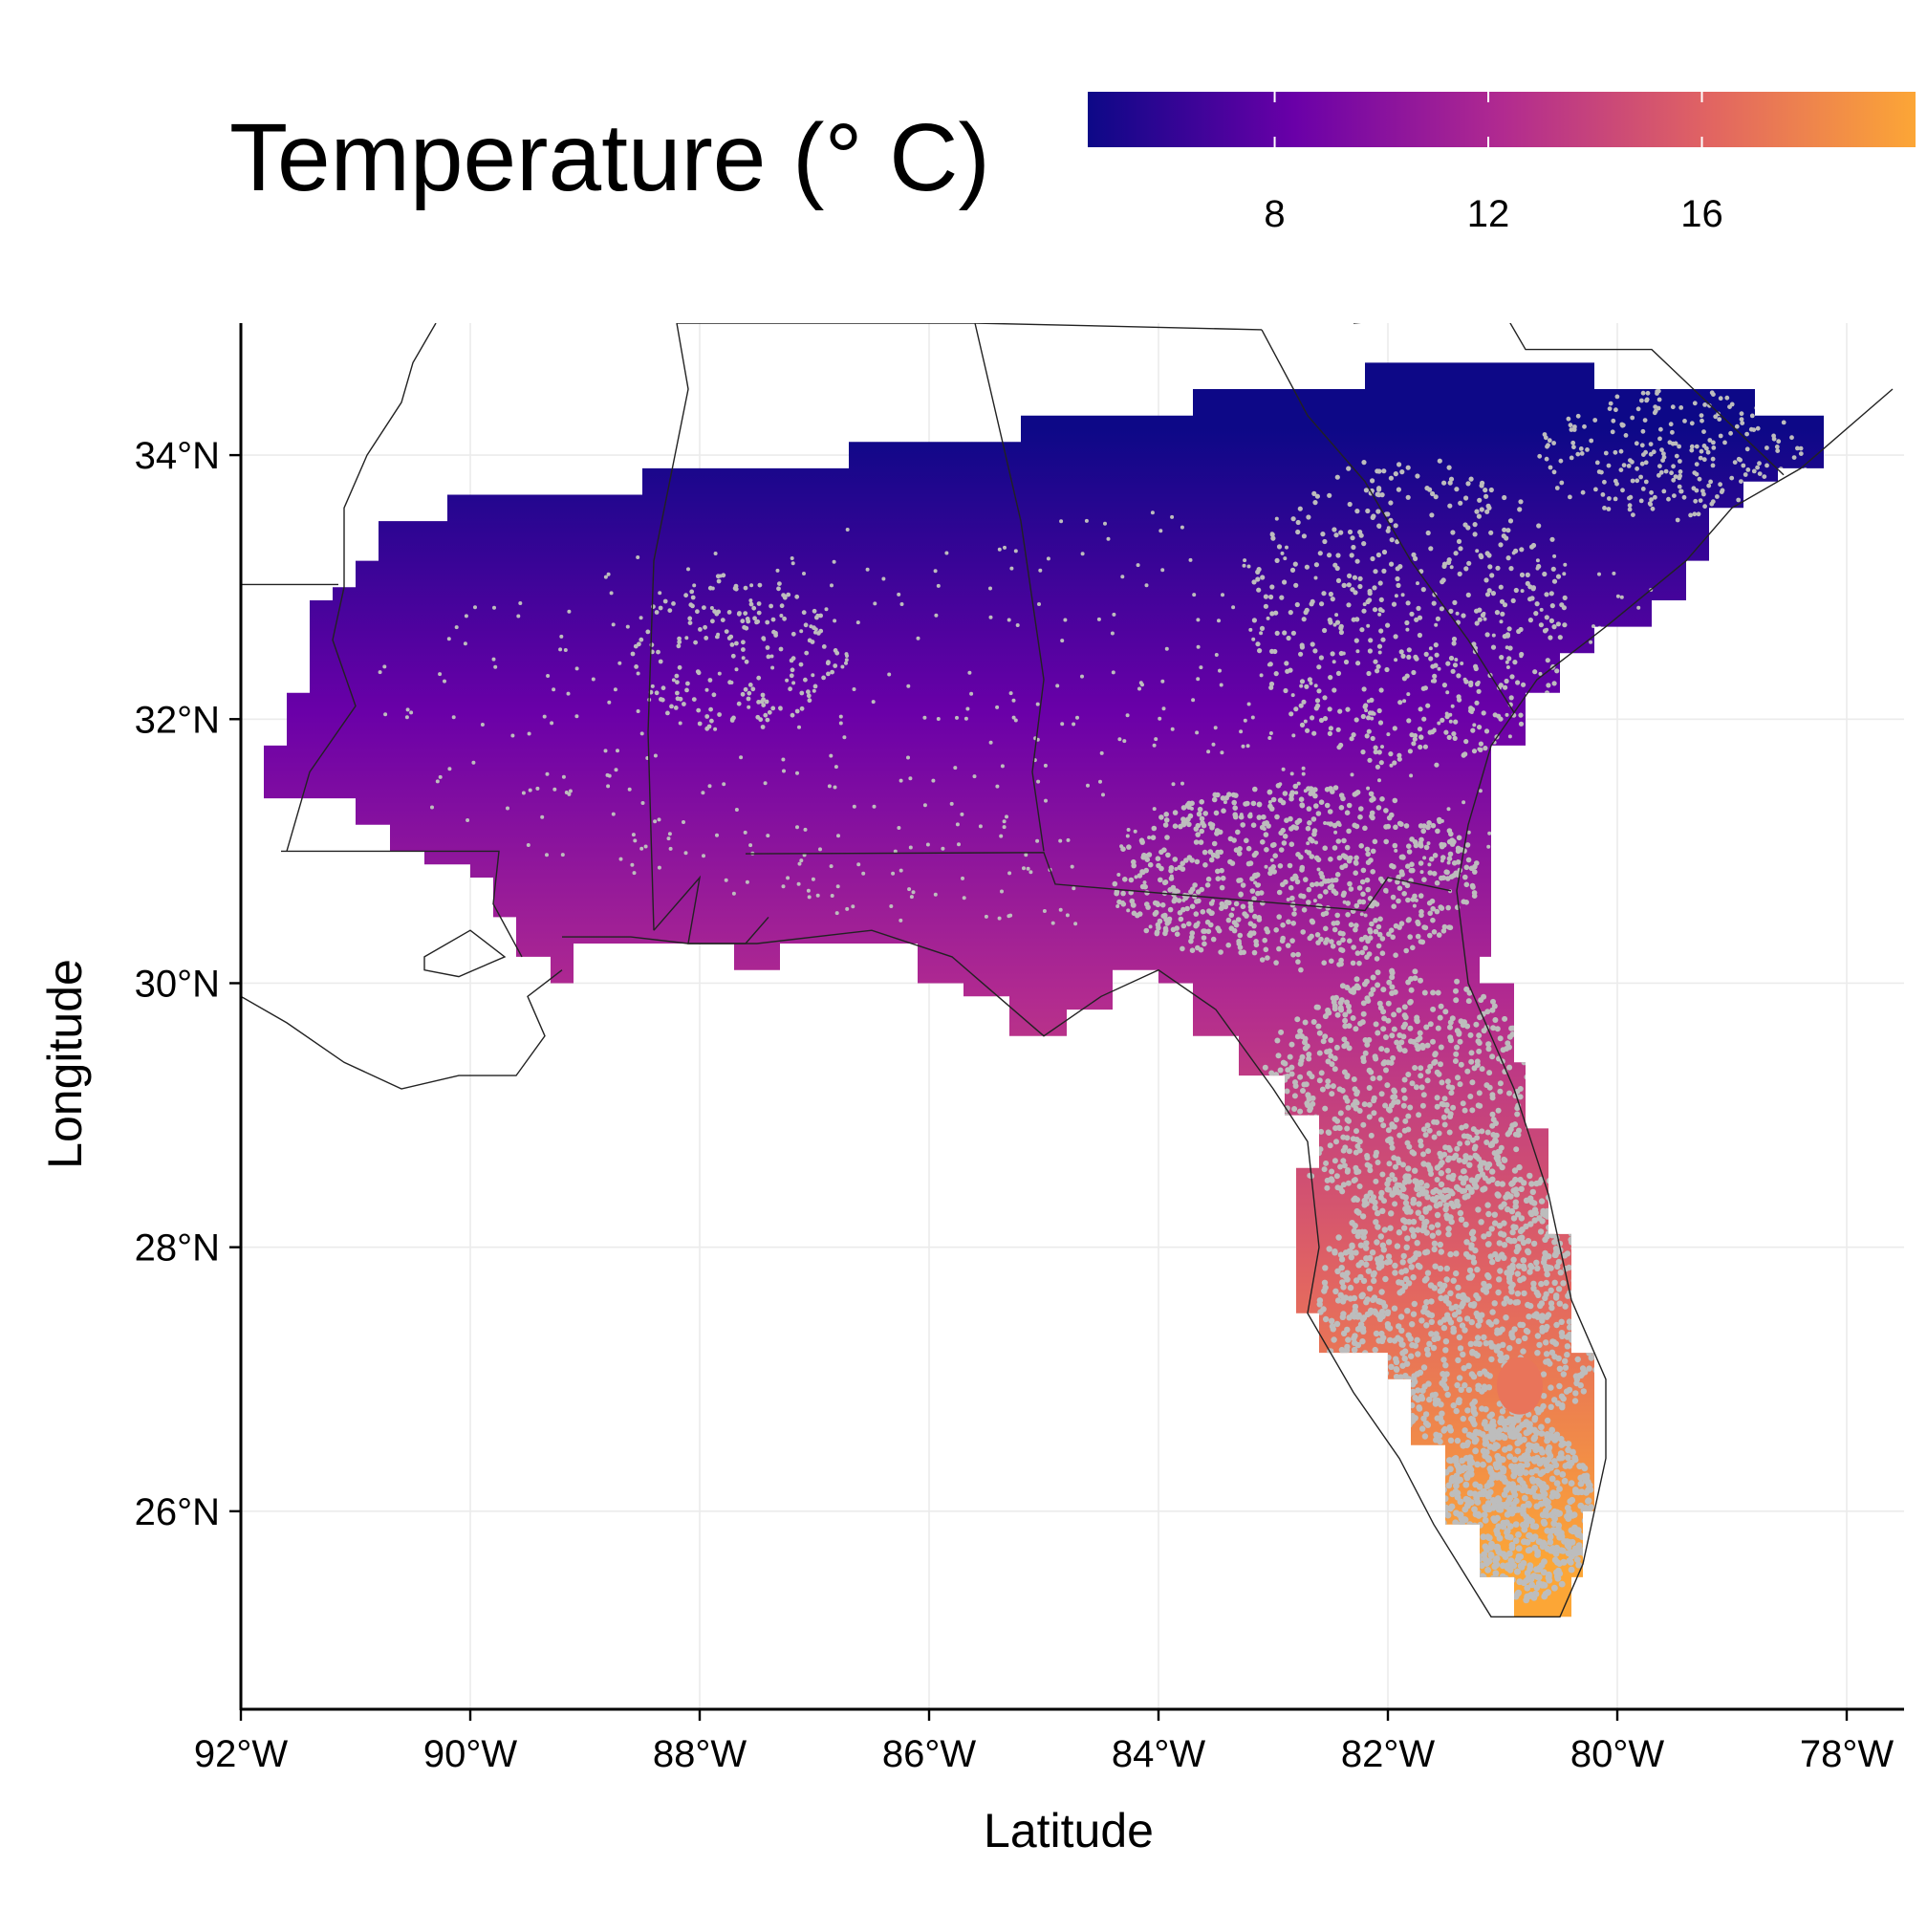 The height and width of the screenshot is (1932, 1927). I want to click on x-tick-label: 80°W, so click(1617, 1754).